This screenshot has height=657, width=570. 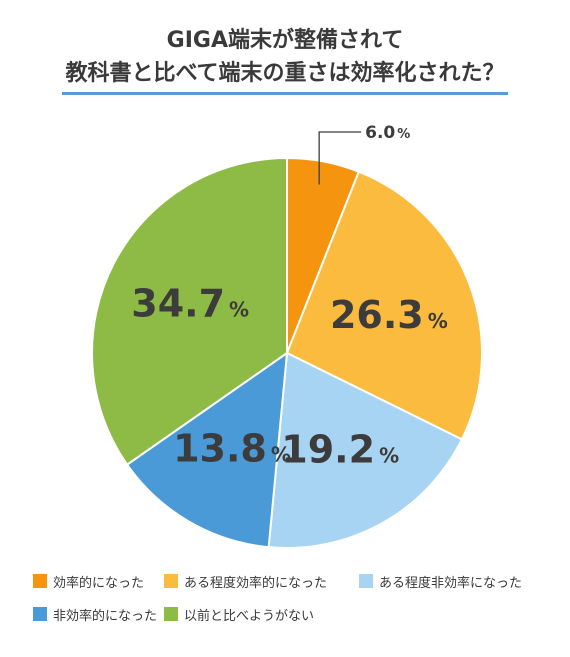 I want to click on legend-item-1: ある程度効率的になった, so click(x=261, y=581).